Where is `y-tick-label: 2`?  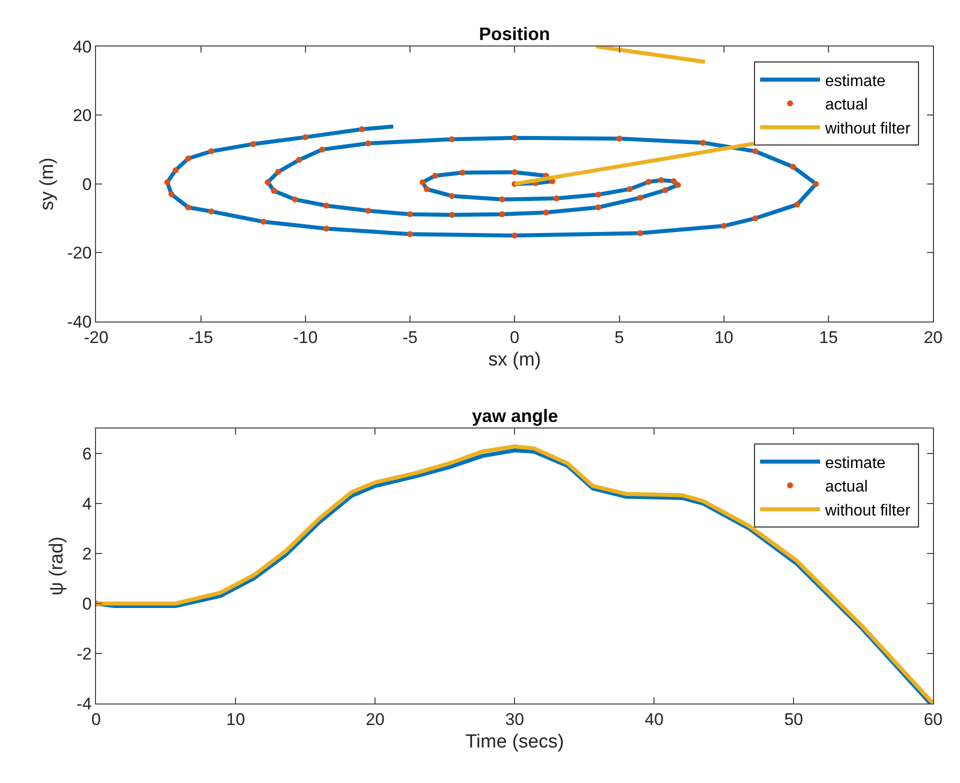
y-tick-label: 2 is located at coordinates (87, 554).